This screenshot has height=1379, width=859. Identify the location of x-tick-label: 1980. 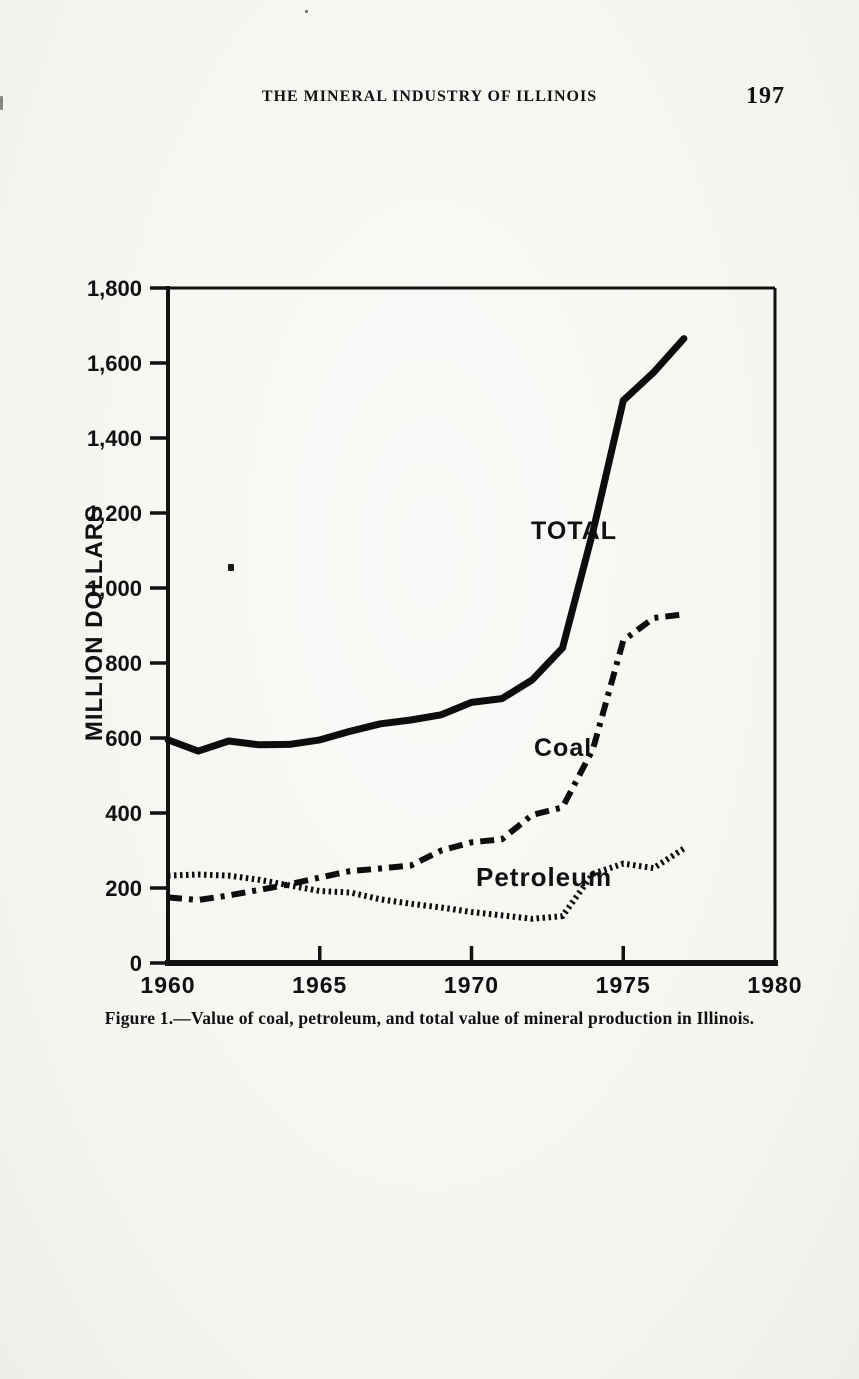
(774, 985).